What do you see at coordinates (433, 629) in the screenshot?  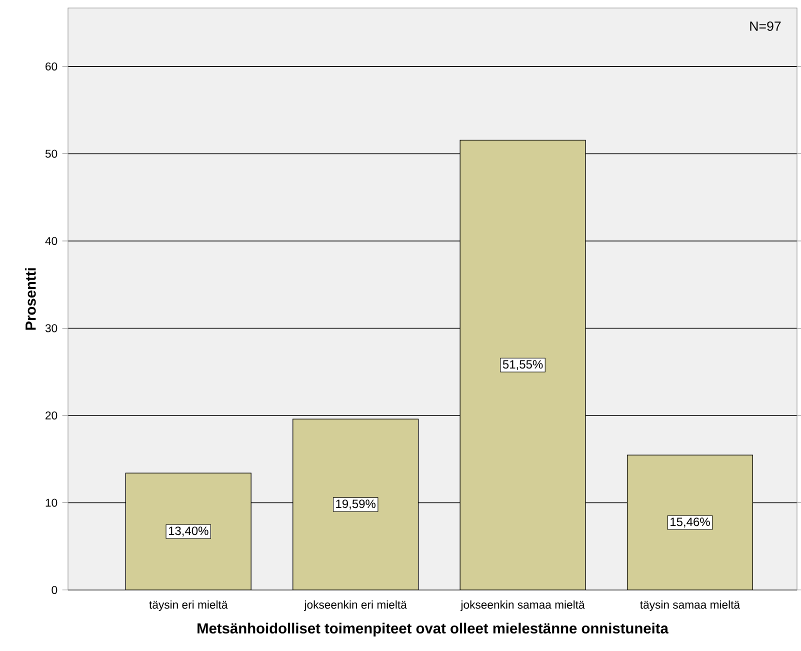 I see `x-axis-title: Metsänhoidolliset toimenpiteet ovat olleet mielestänne onnistuneita` at bounding box center [433, 629].